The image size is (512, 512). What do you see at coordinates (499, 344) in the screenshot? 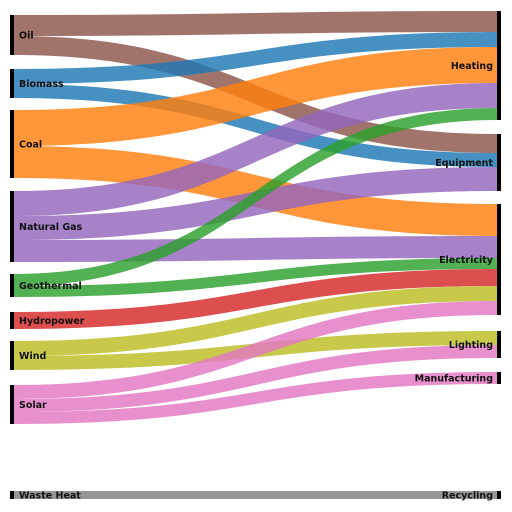
I see `node-lighting` at bounding box center [499, 344].